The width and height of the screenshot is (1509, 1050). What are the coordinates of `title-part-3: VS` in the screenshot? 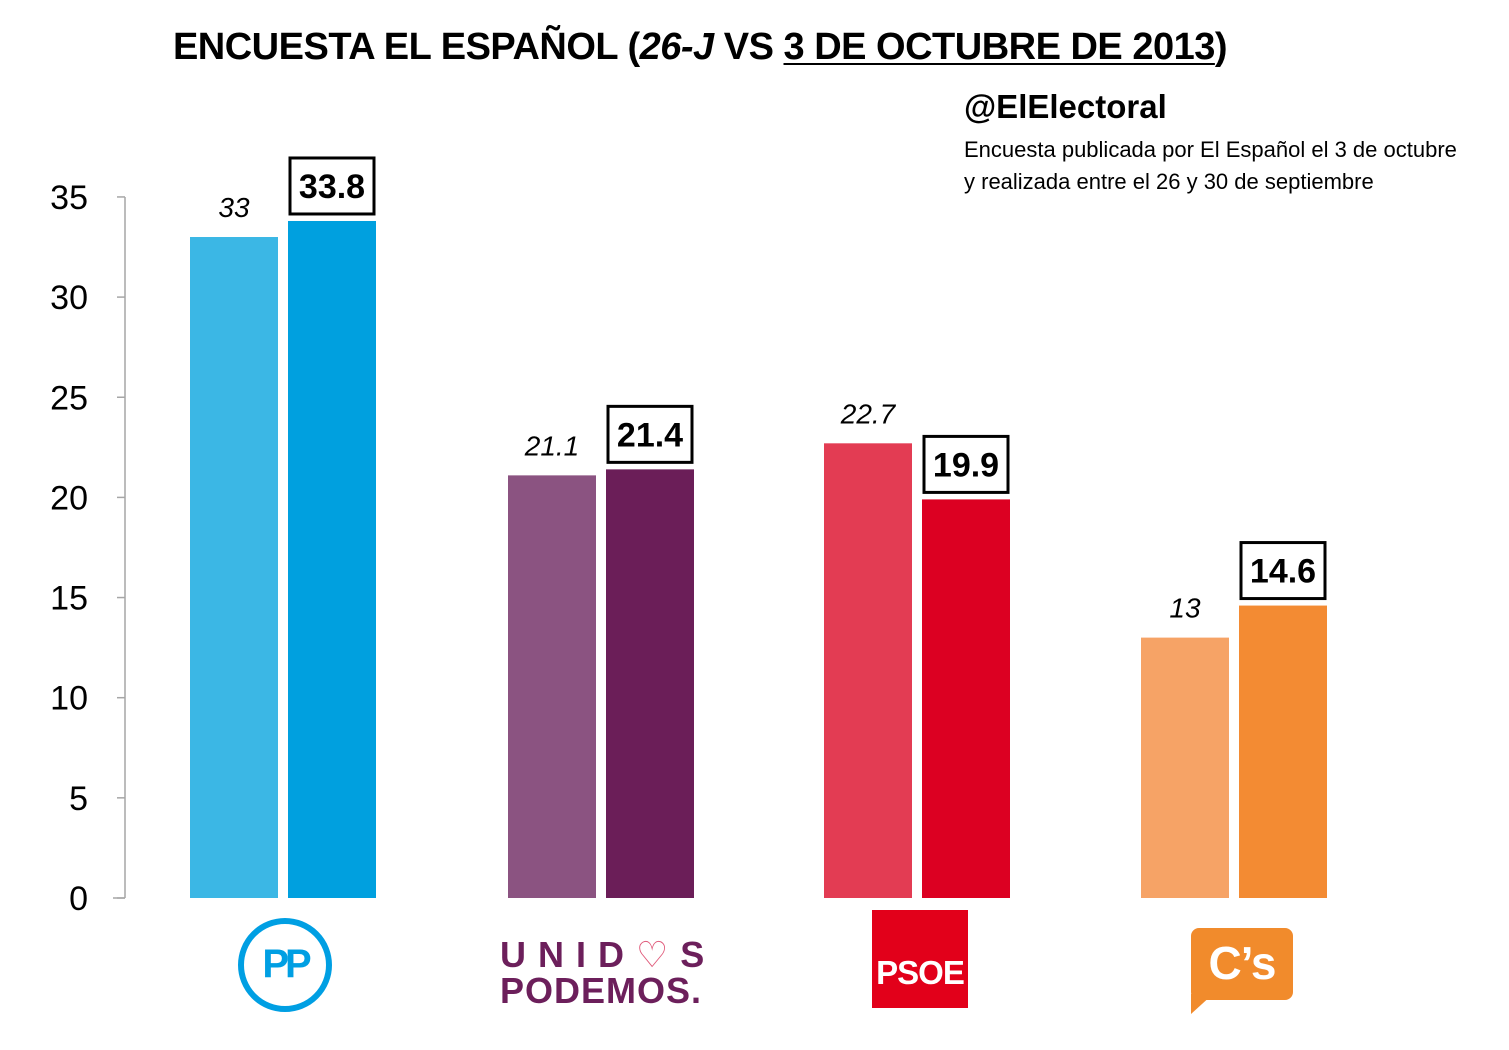 It's located at (748, 47).